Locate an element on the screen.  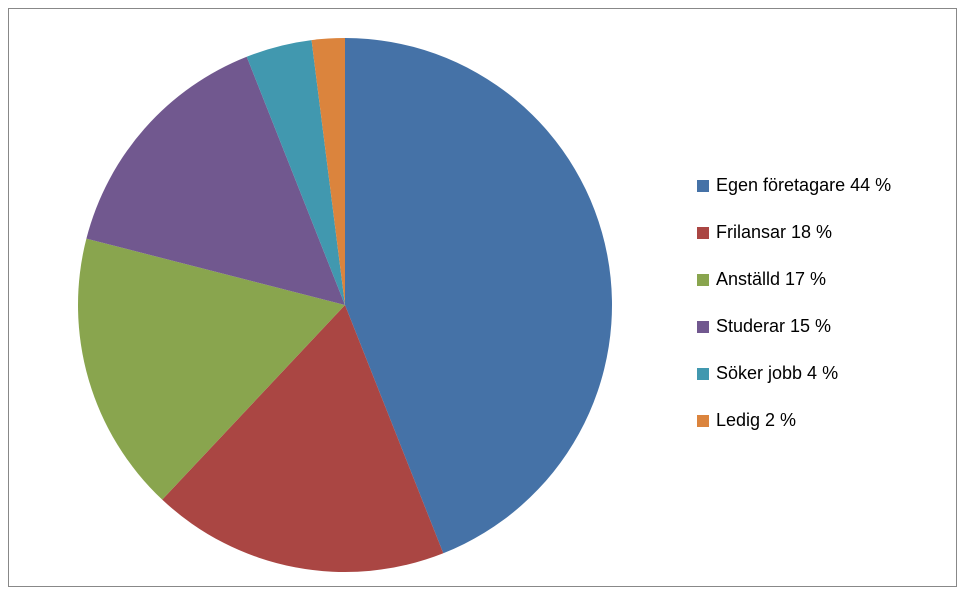
legend-label: Ledig 2 % is located at coordinates (756, 420).